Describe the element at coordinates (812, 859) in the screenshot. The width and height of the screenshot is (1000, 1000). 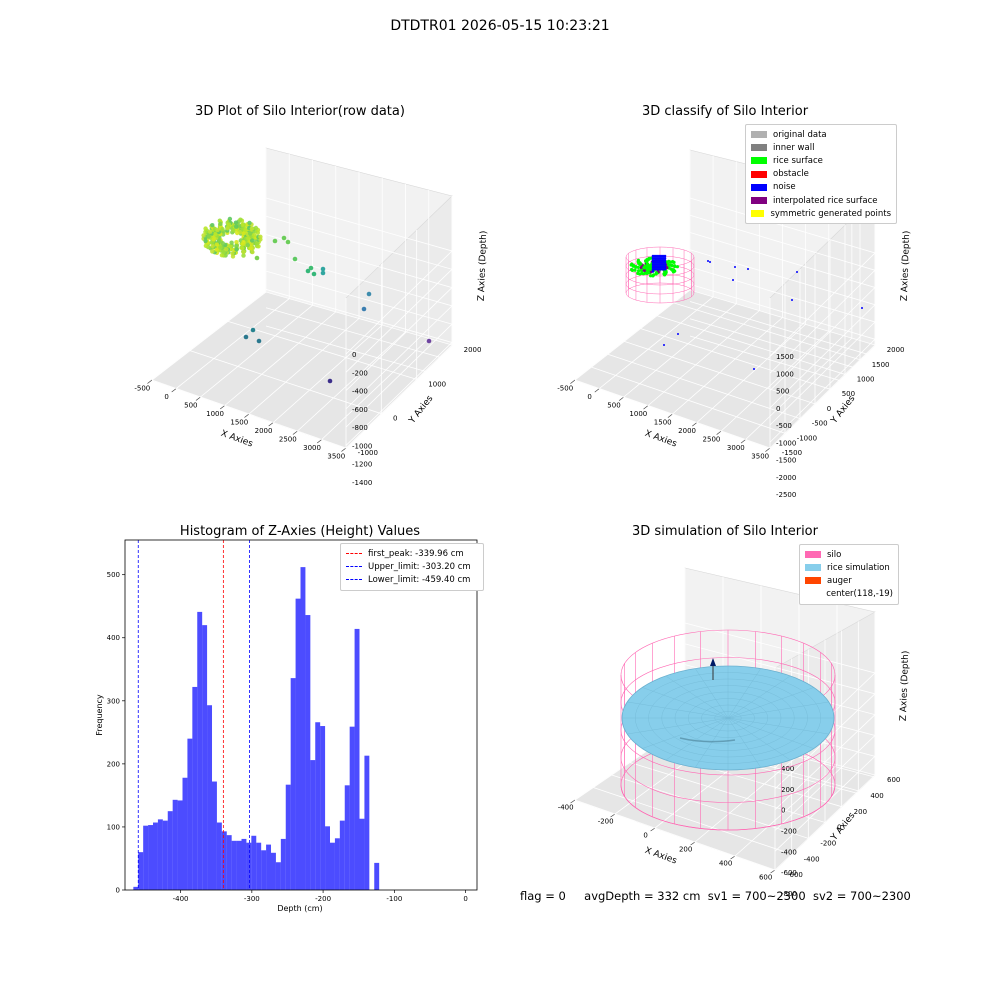
I see `y-tick-label: -400` at that location.